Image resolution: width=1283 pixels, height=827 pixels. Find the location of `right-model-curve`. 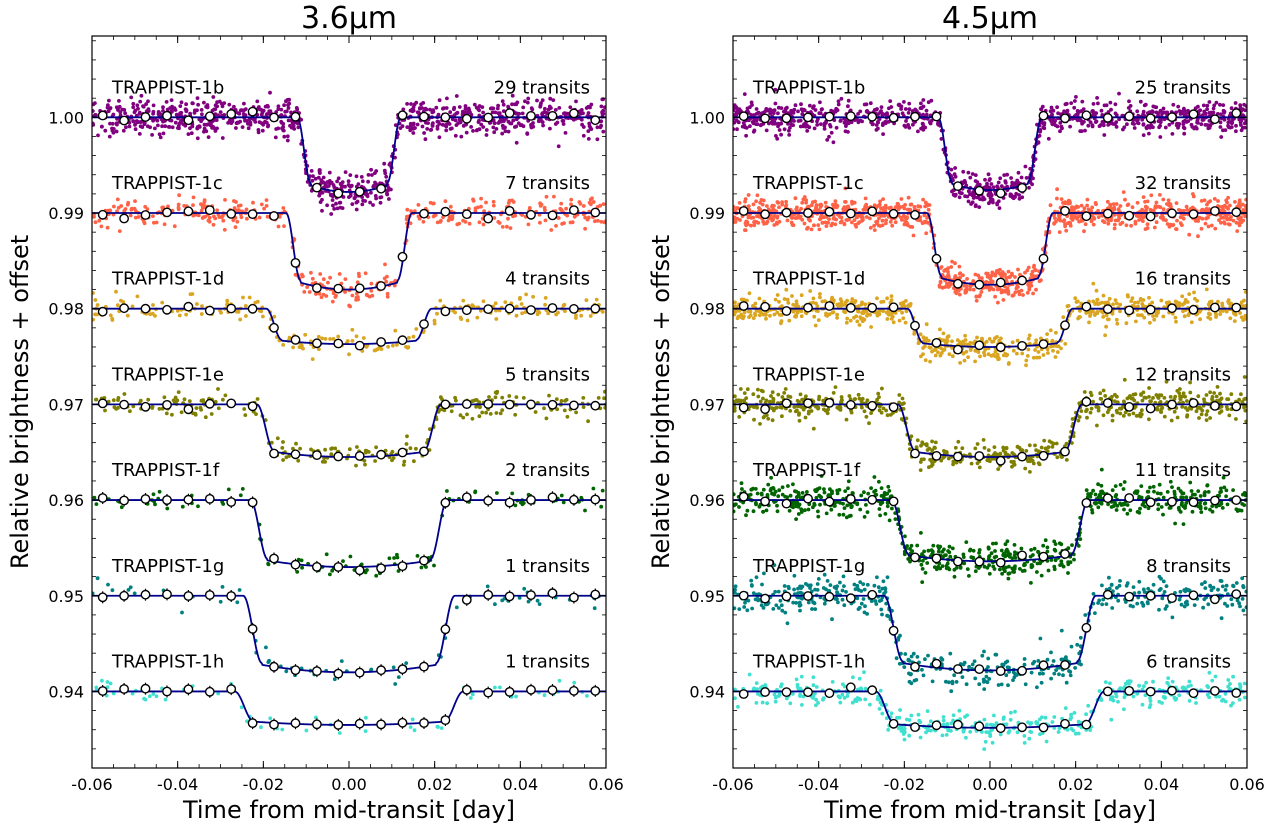

right-model-curve is located at coordinates (990, 153).